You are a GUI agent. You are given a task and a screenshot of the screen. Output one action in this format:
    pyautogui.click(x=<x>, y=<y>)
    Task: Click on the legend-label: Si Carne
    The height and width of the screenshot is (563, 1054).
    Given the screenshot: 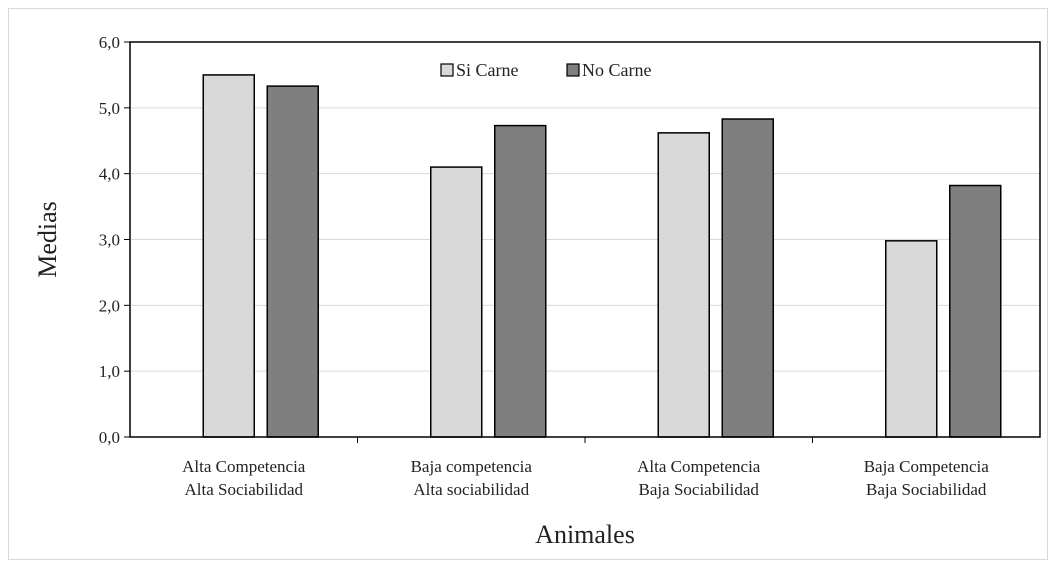 What is the action you would take?
    pyautogui.click(x=487, y=70)
    